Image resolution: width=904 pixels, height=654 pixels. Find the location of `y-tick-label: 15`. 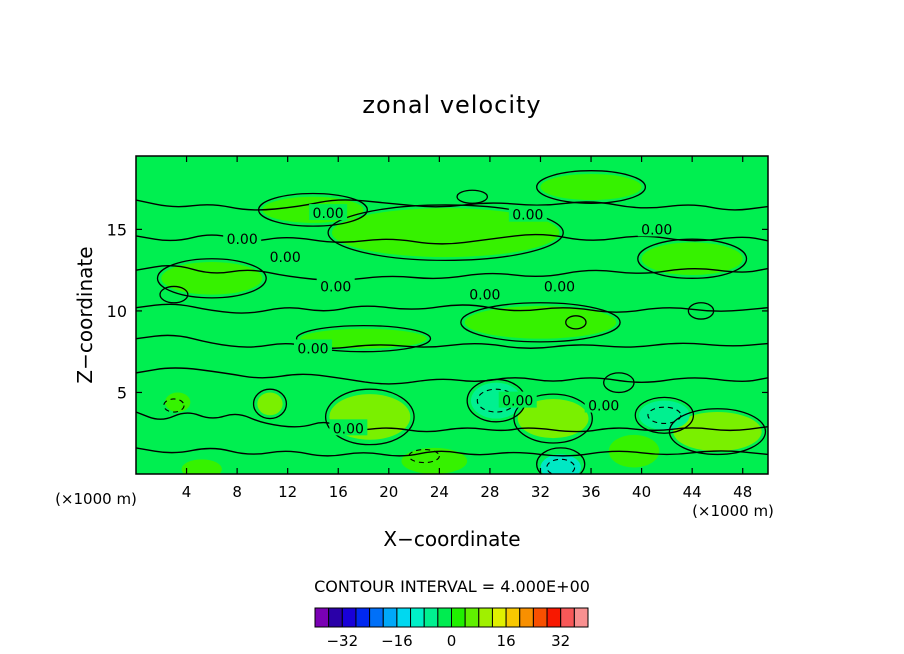

y-tick-label: 15 is located at coordinates (117, 229).